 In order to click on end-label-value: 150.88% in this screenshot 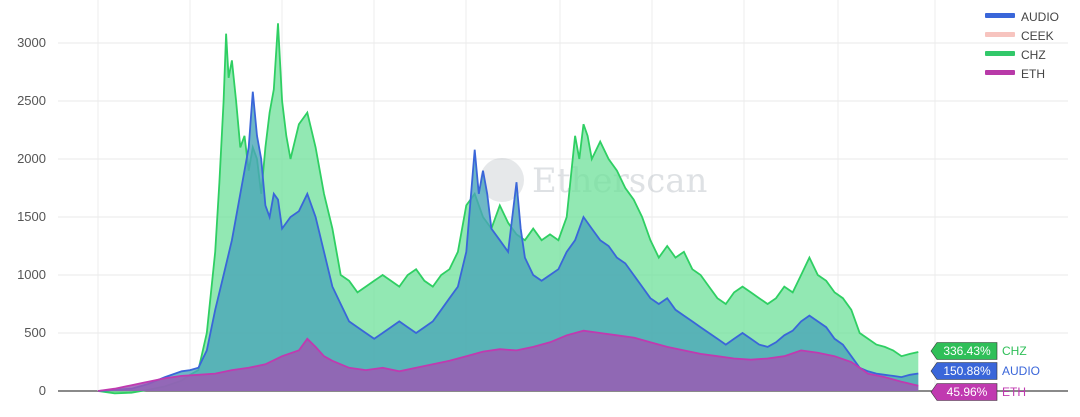, I will do `click(967, 371)`.